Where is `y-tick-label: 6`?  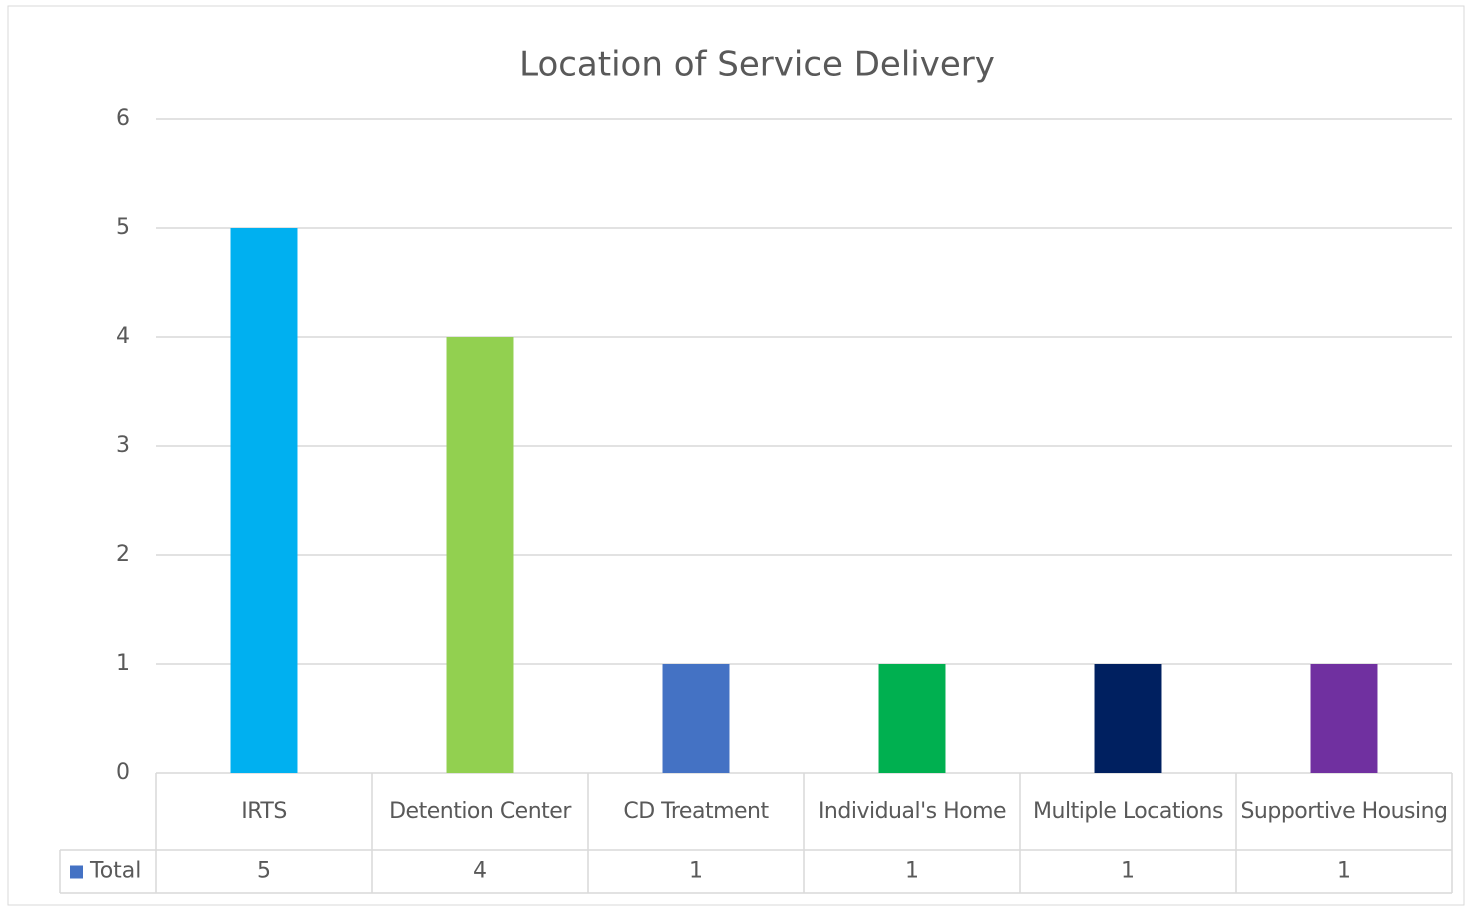 y-tick-label: 6 is located at coordinates (123, 118).